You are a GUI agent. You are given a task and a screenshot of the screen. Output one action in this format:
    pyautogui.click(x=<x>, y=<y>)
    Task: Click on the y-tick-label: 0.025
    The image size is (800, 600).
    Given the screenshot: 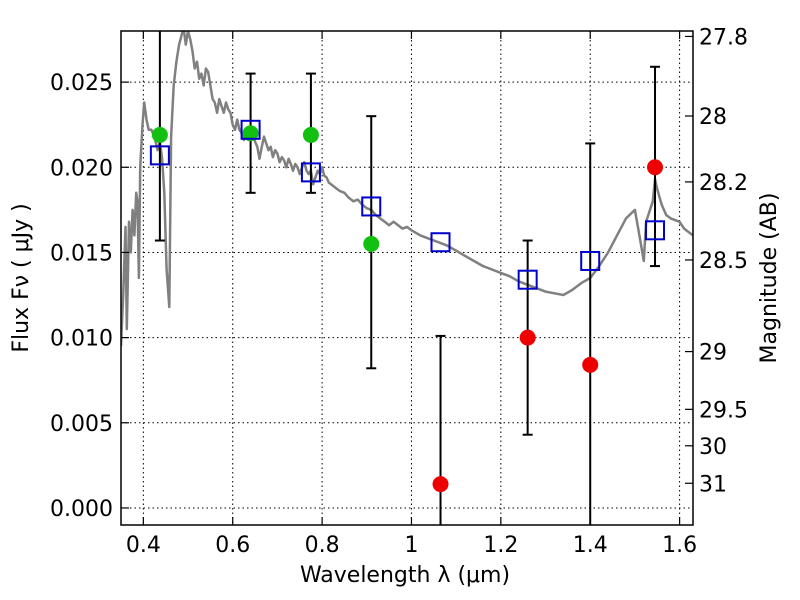 What is the action you would take?
    pyautogui.click(x=81, y=83)
    